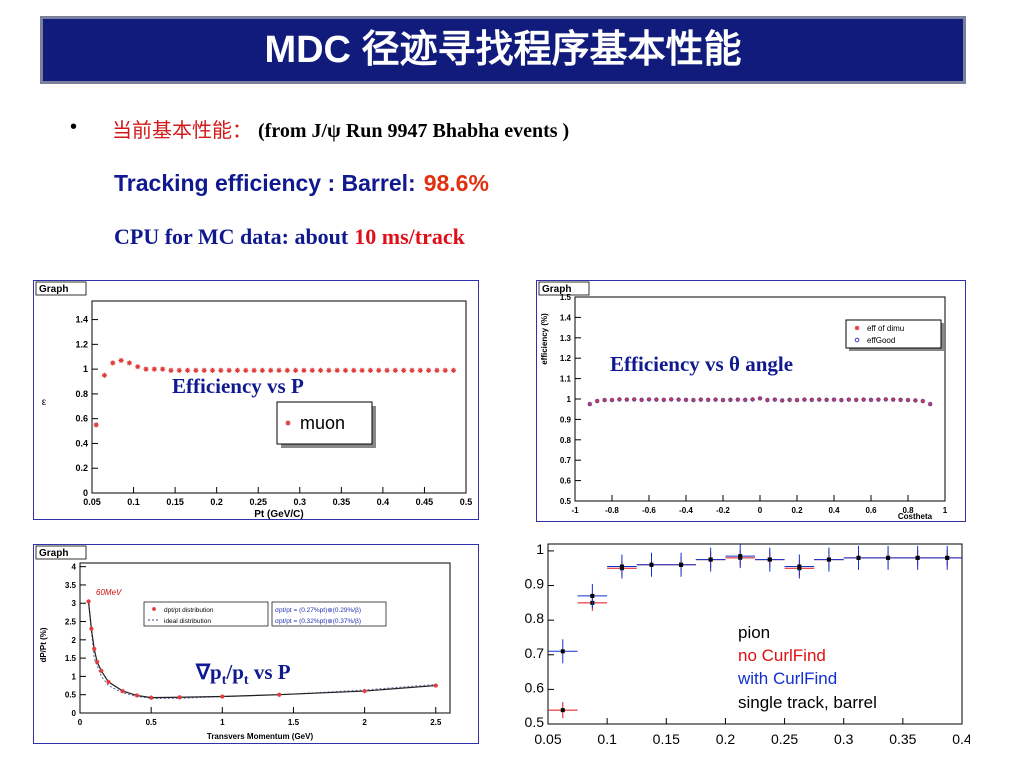  What do you see at coordinates (566, 338) in the screenshot?
I see `y-tick-label: 1.3` at bounding box center [566, 338].